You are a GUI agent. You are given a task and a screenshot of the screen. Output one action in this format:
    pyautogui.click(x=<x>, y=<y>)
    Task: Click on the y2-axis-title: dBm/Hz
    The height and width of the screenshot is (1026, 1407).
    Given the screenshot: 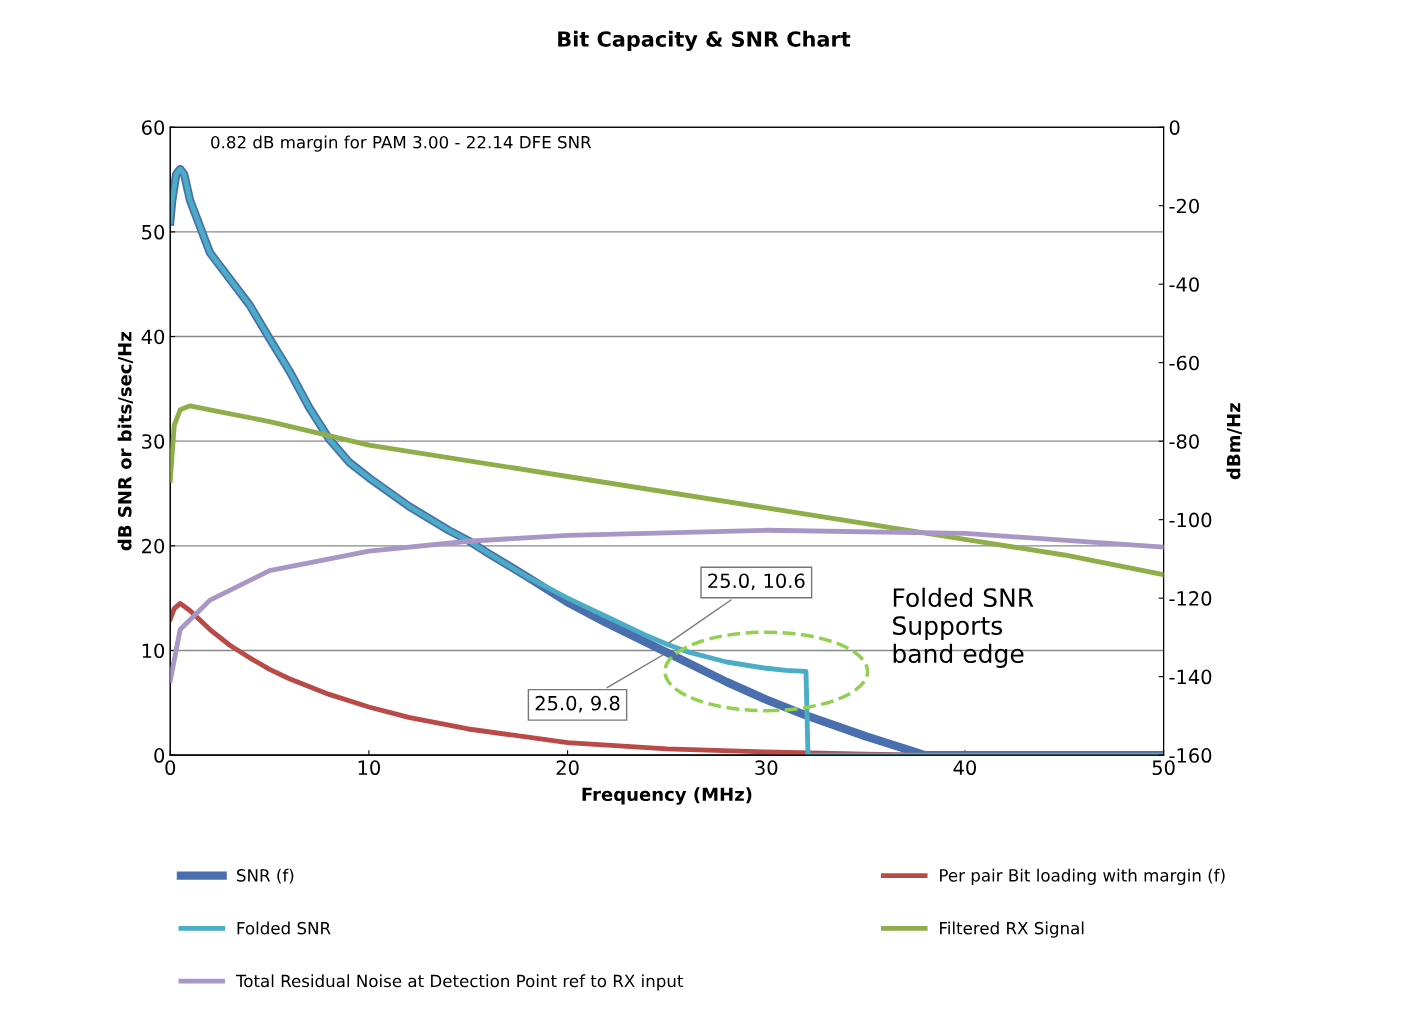 What is the action you would take?
    pyautogui.click(x=1234, y=441)
    